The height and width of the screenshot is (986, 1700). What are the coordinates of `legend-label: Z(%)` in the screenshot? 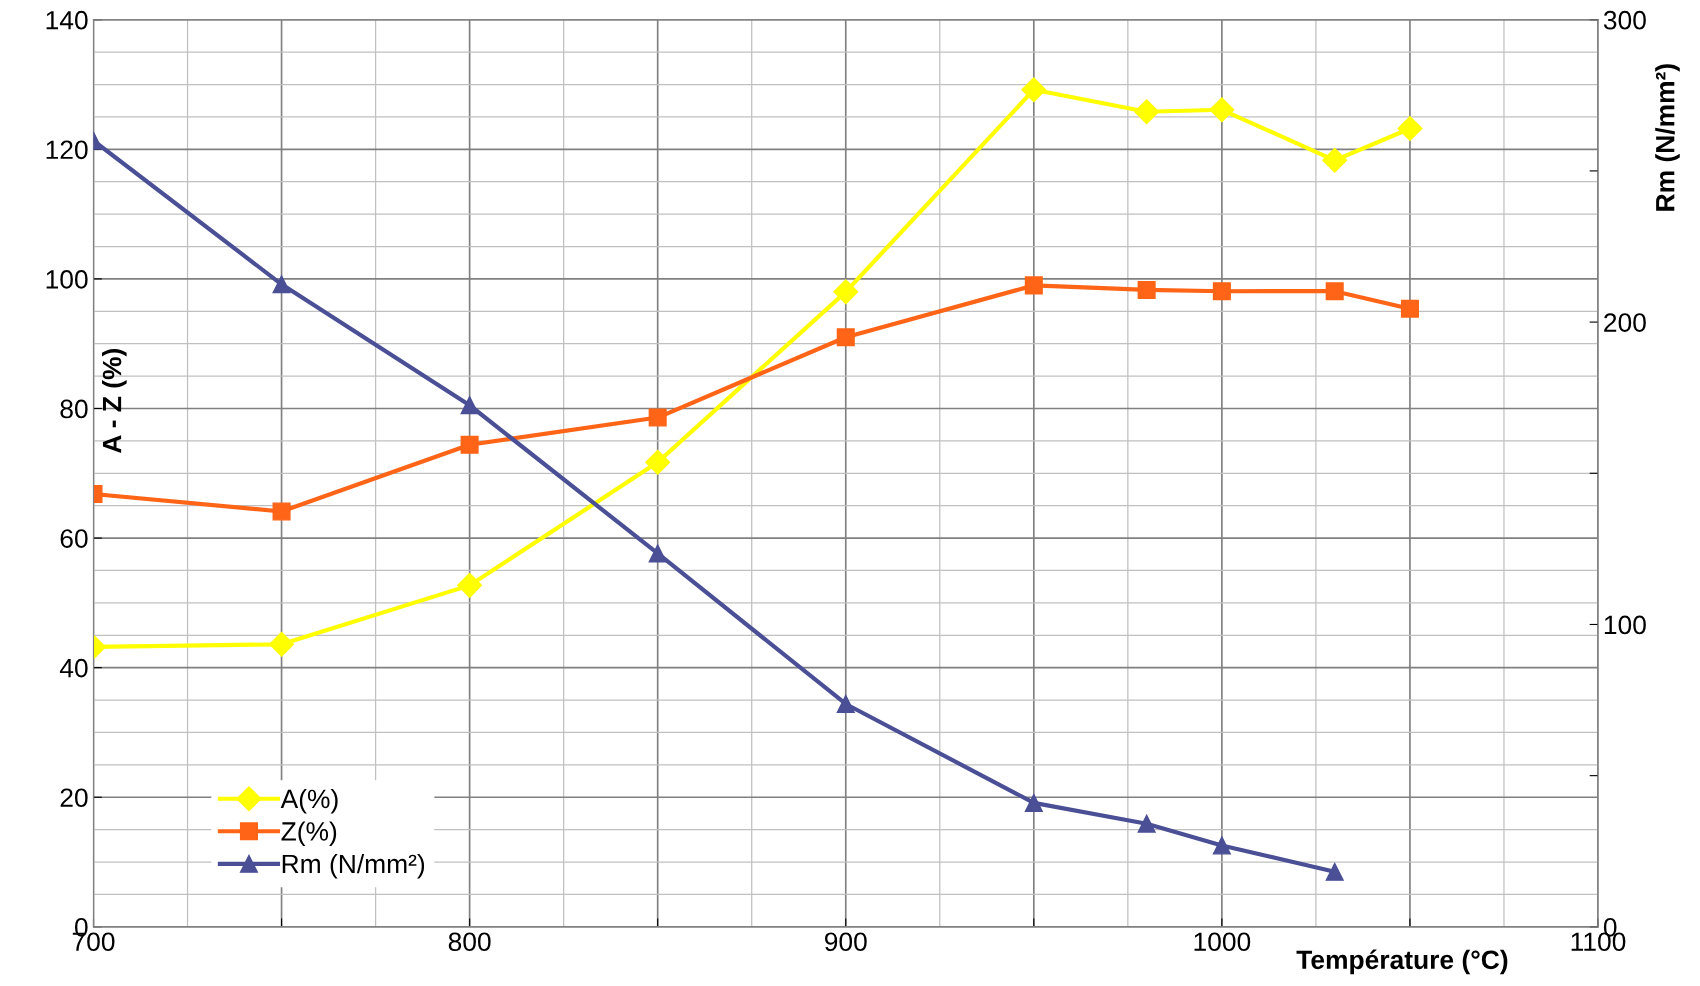 It's located at (309, 833).